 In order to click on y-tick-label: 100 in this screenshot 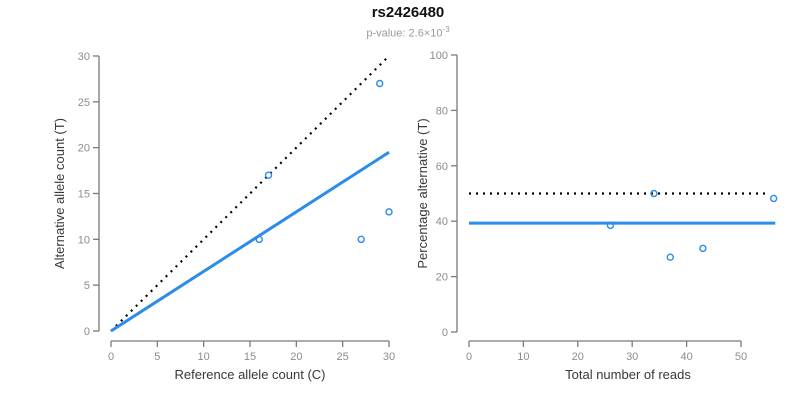, I will do `click(439, 56)`.